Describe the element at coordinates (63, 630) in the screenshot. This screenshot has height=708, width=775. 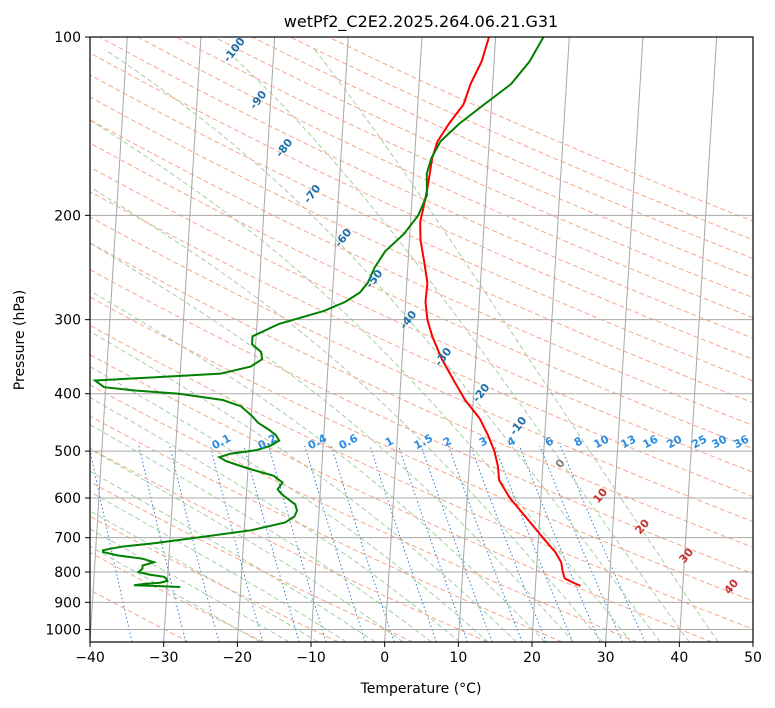
I see `y-tick-label: 1000` at that location.